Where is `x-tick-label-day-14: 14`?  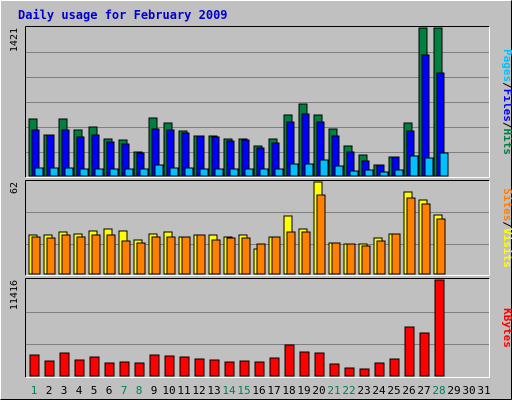
x-tick-label-day-14: 14 is located at coordinates (229, 390).